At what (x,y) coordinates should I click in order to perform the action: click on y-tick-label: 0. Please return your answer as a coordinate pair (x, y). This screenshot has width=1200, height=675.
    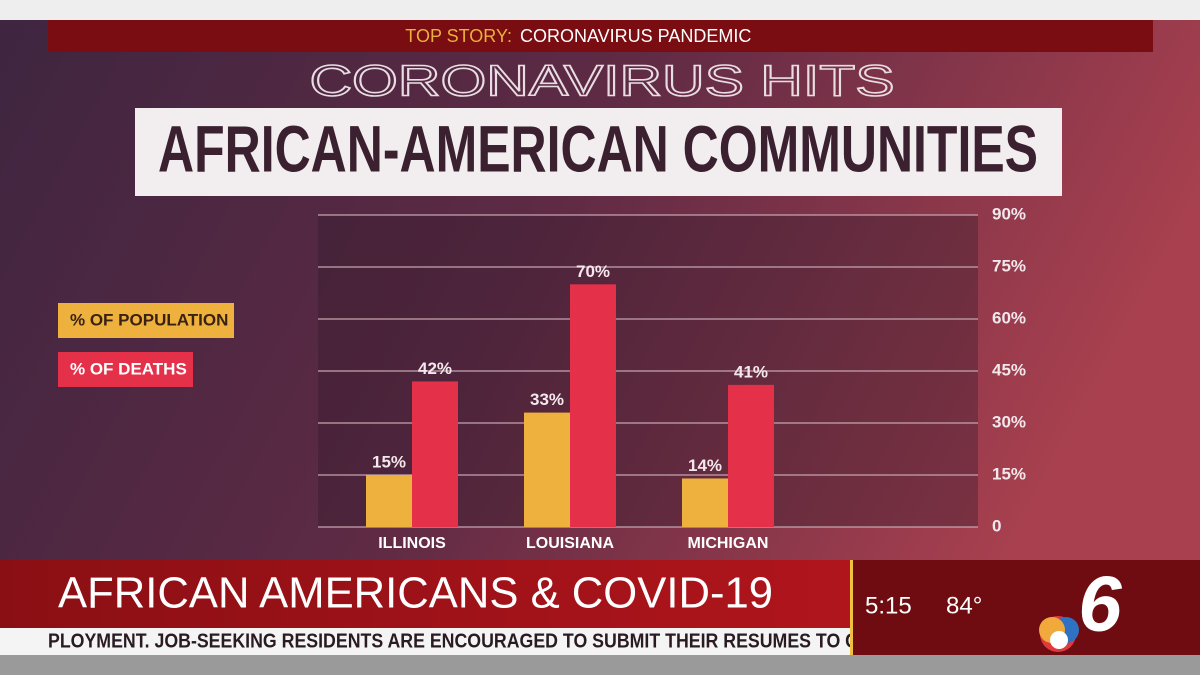
    Looking at the image, I should click on (996, 525).